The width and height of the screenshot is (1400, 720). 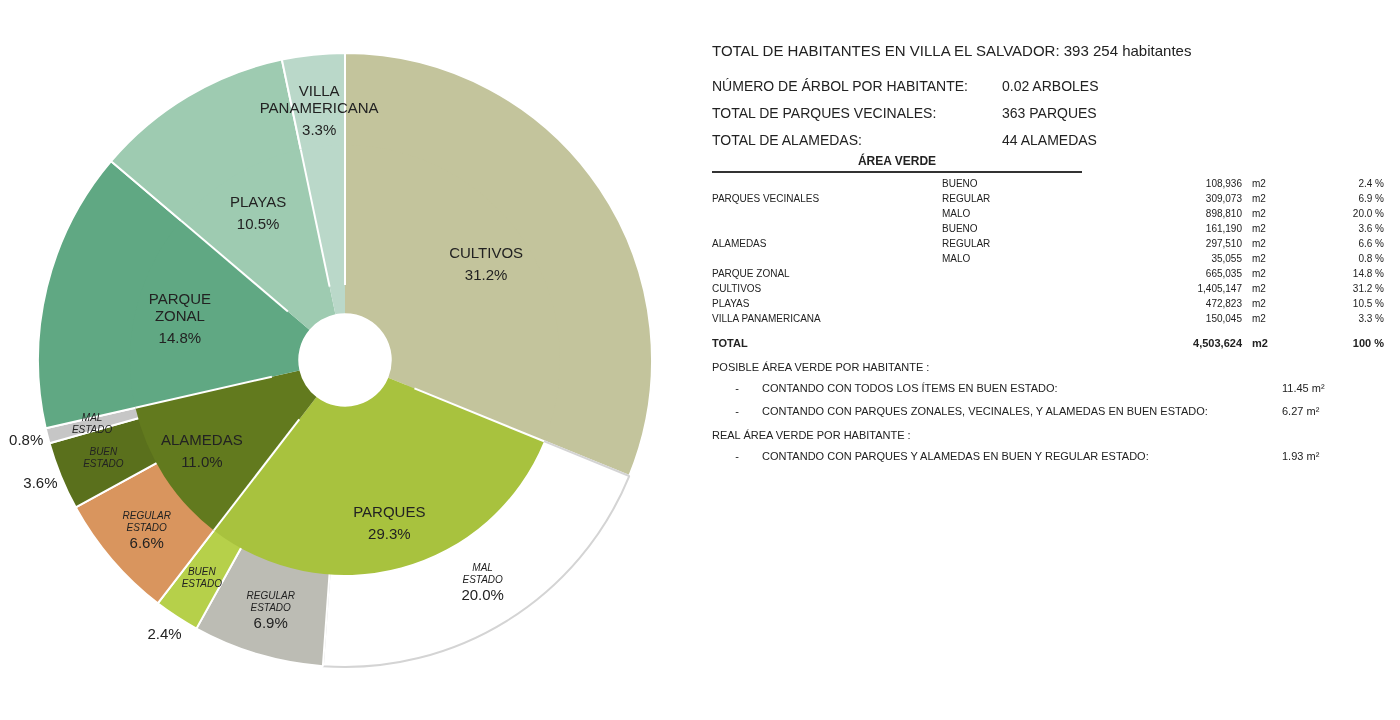 I want to click on data-label: 6.9%, so click(x=270, y=623).